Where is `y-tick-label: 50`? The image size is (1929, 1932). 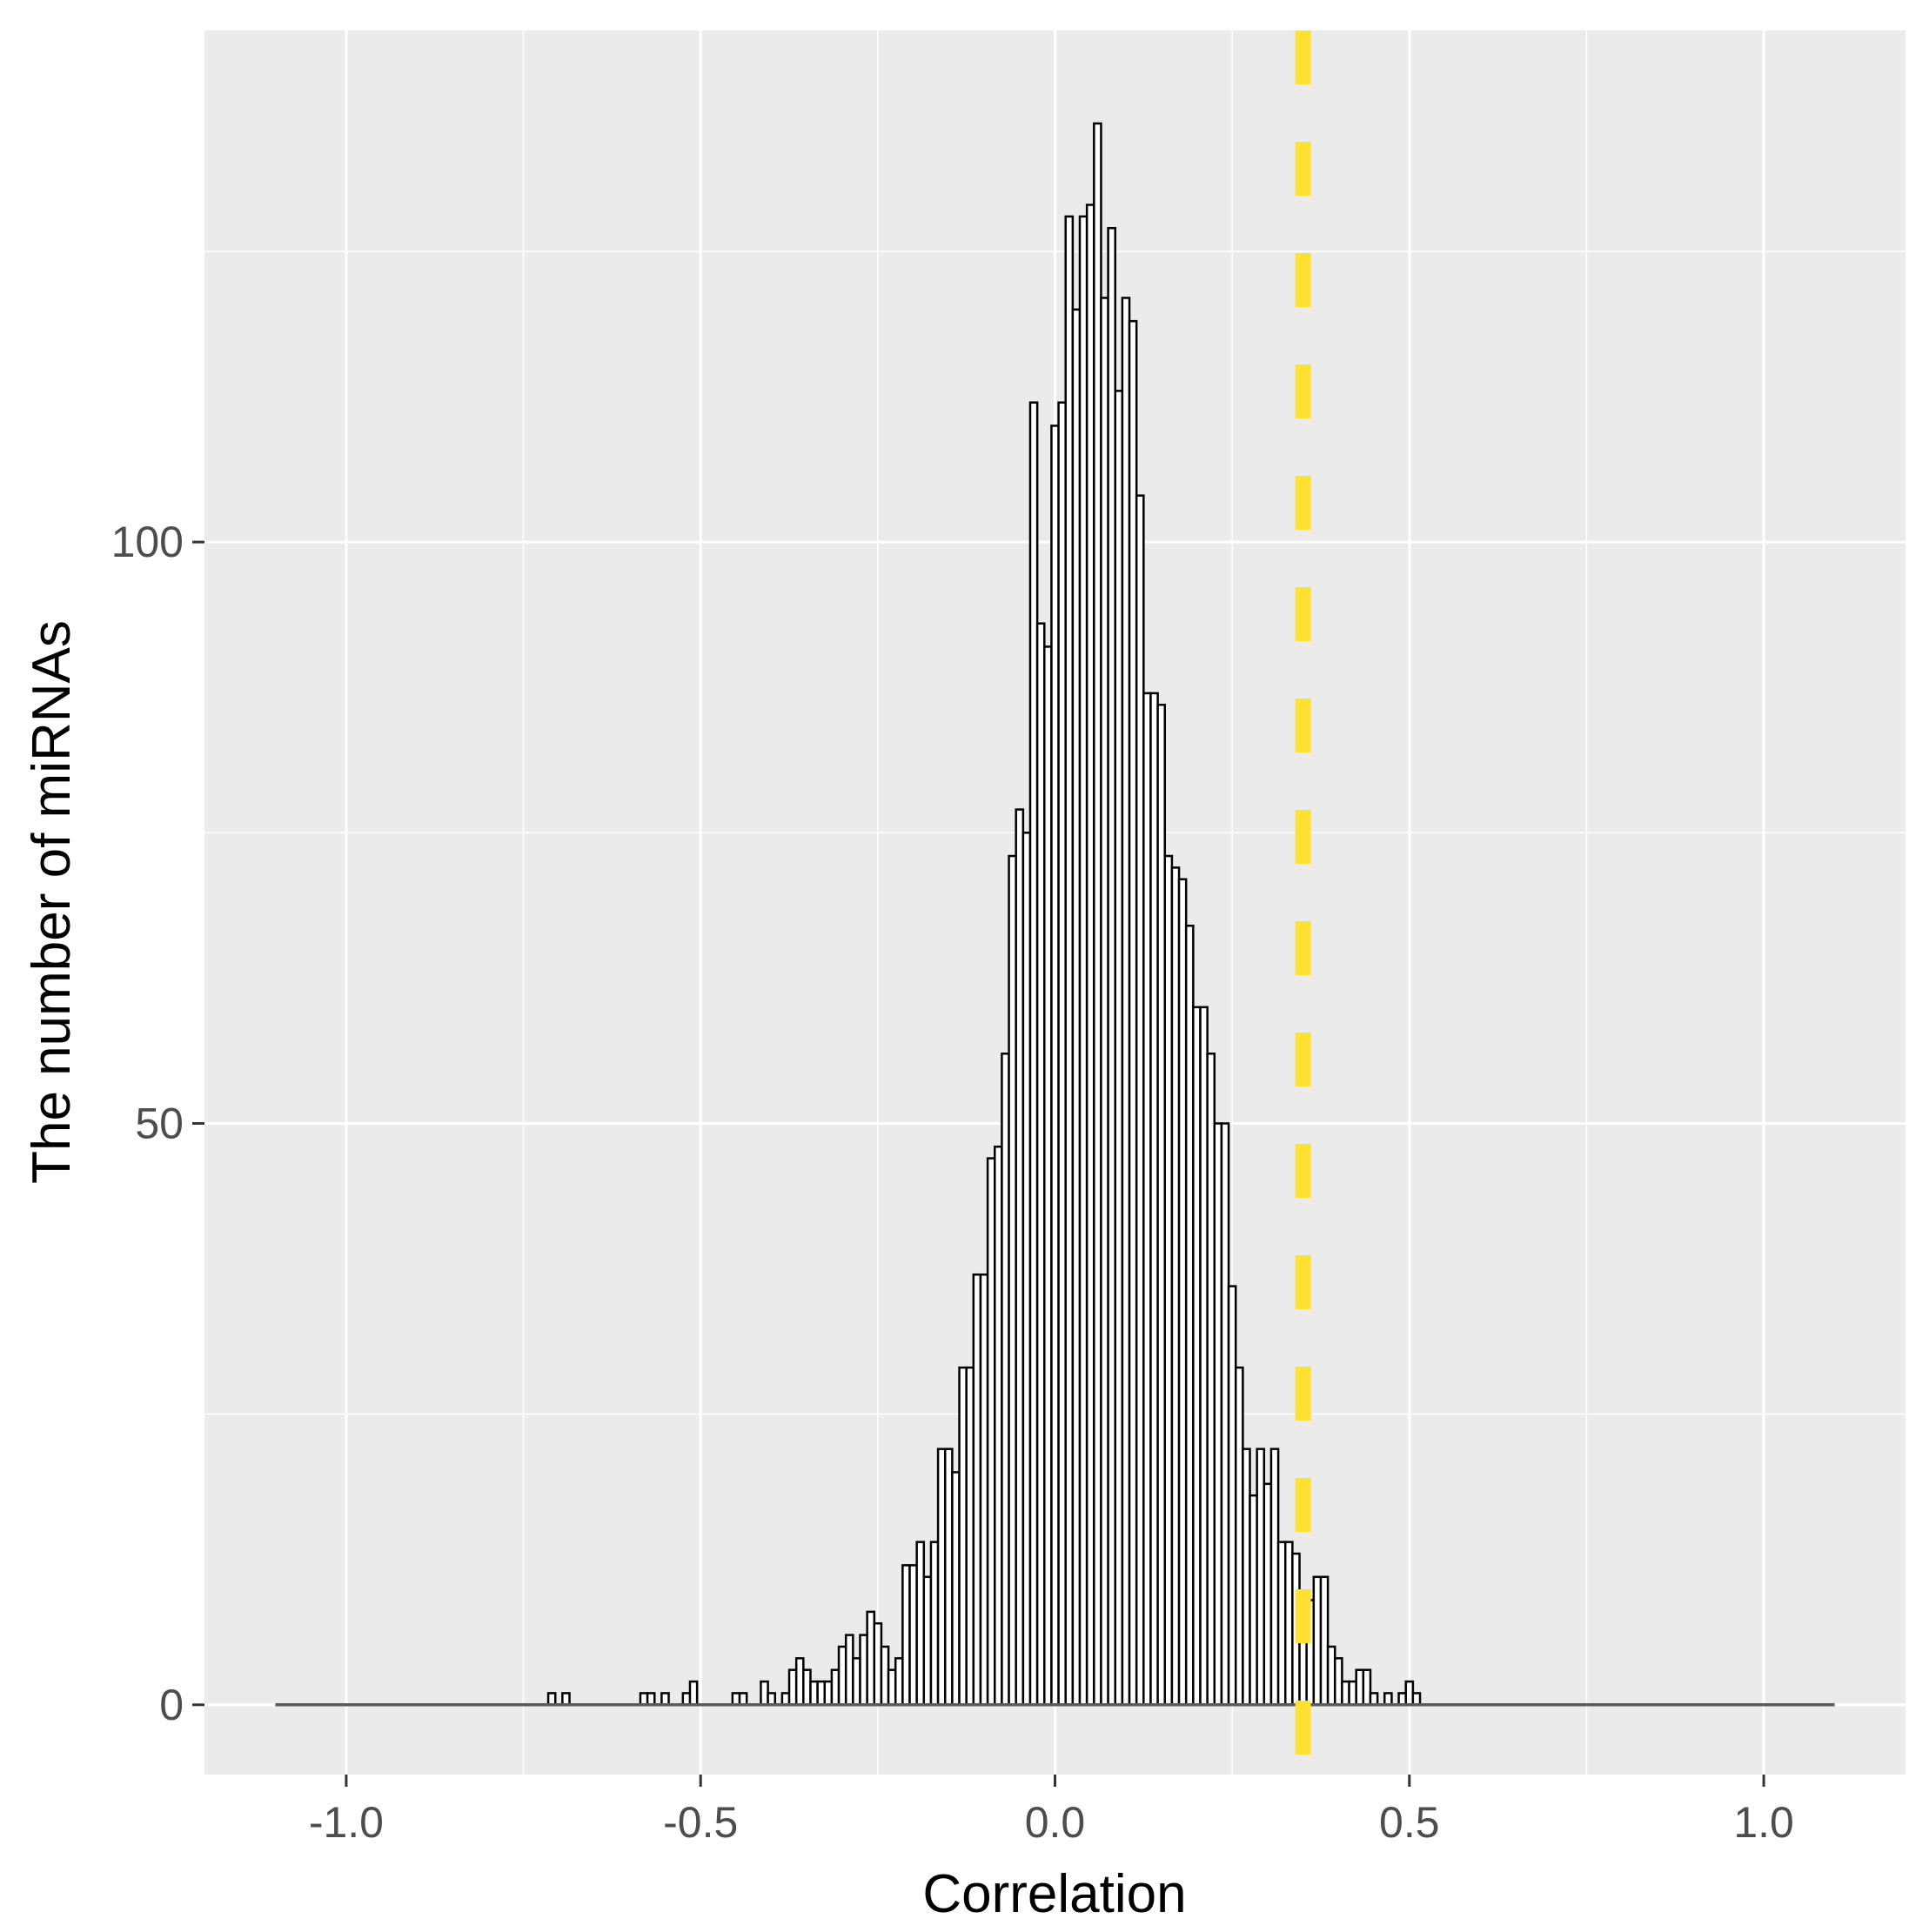 y-tick-label: 50 is located at coordinates (159, 1123).